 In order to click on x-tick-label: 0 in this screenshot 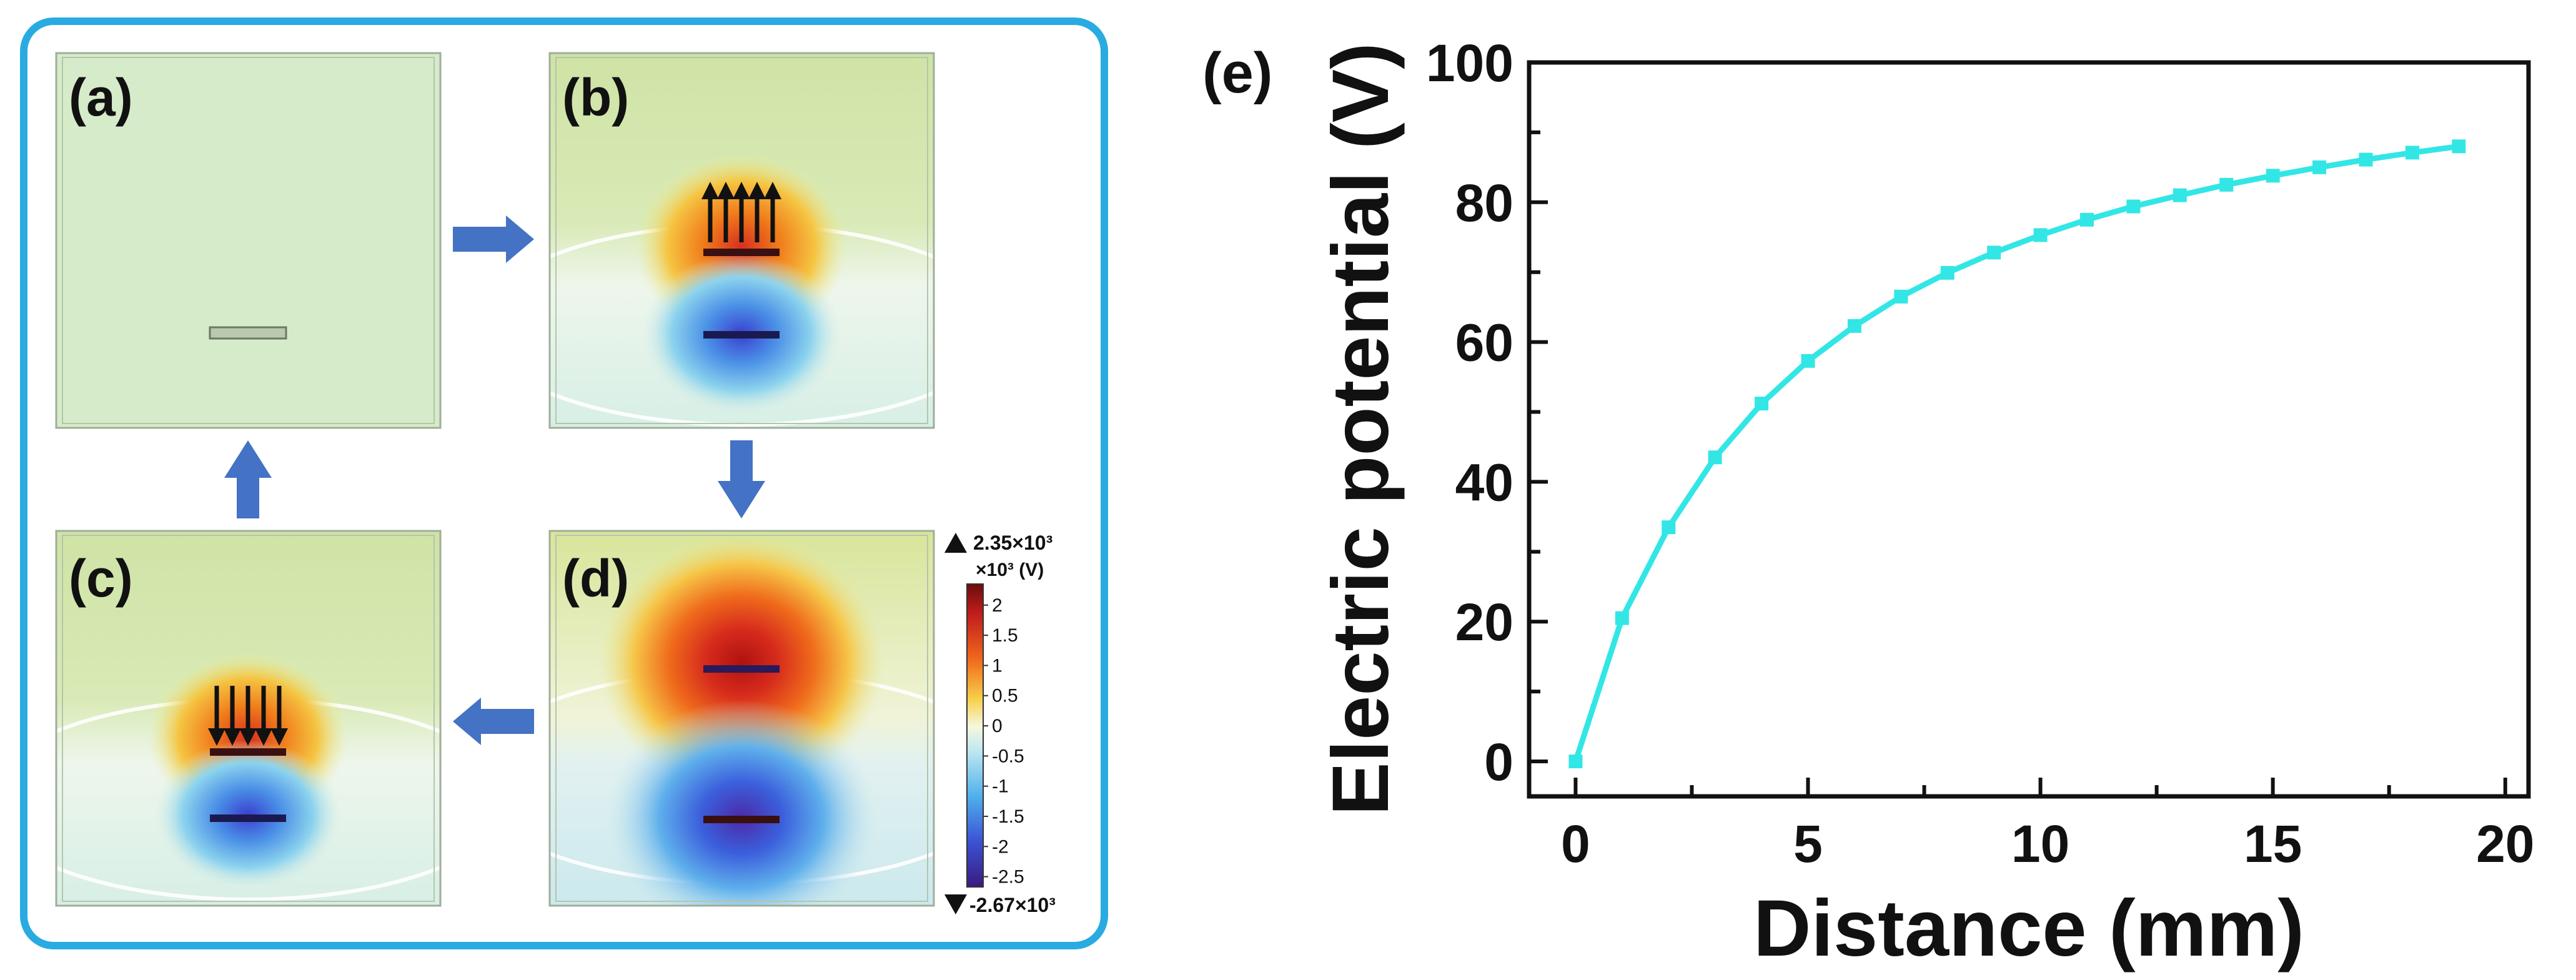, I will do `click(1575, 843)`.